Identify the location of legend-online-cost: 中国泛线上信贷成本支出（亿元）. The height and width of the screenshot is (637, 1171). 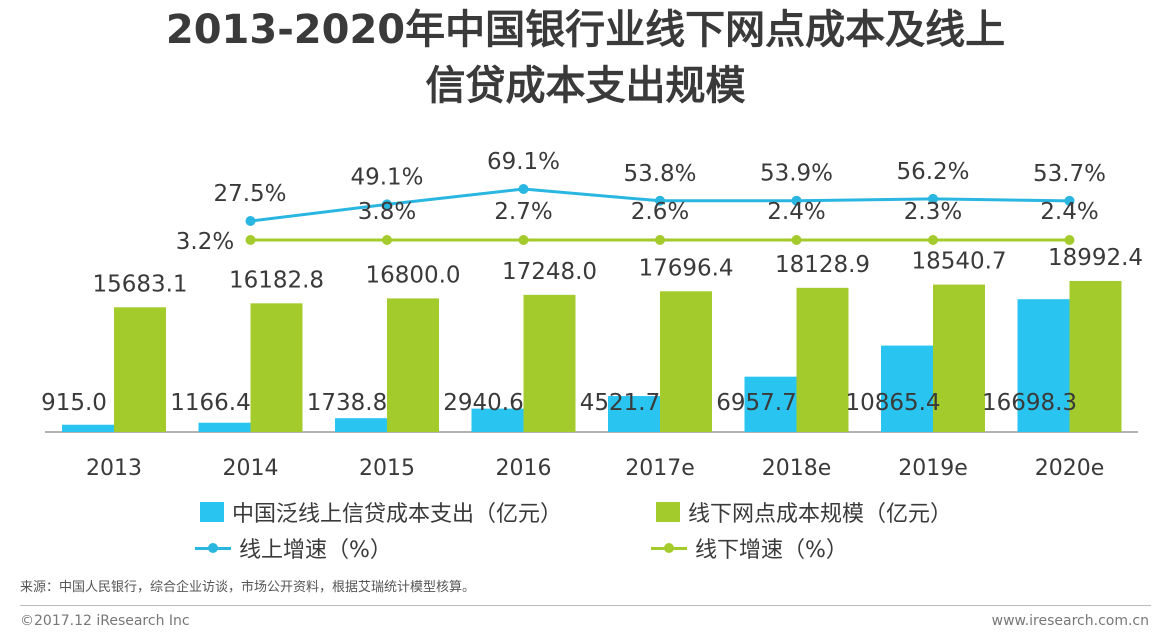
(381, 512).